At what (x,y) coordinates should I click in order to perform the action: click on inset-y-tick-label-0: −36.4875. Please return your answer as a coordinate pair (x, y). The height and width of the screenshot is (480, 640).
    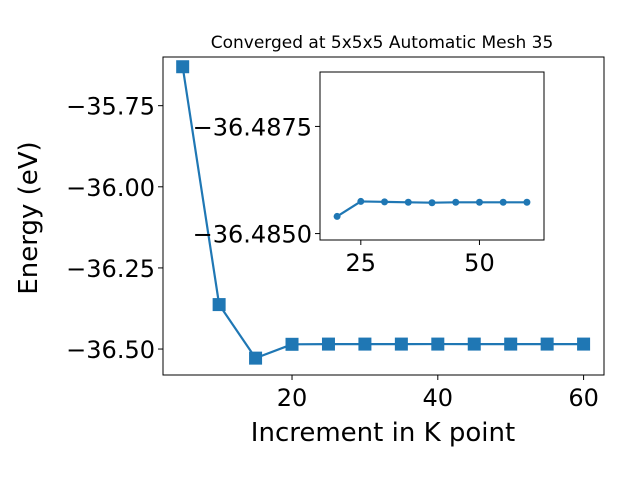
    Looking at the image, I should click on (252, 127).